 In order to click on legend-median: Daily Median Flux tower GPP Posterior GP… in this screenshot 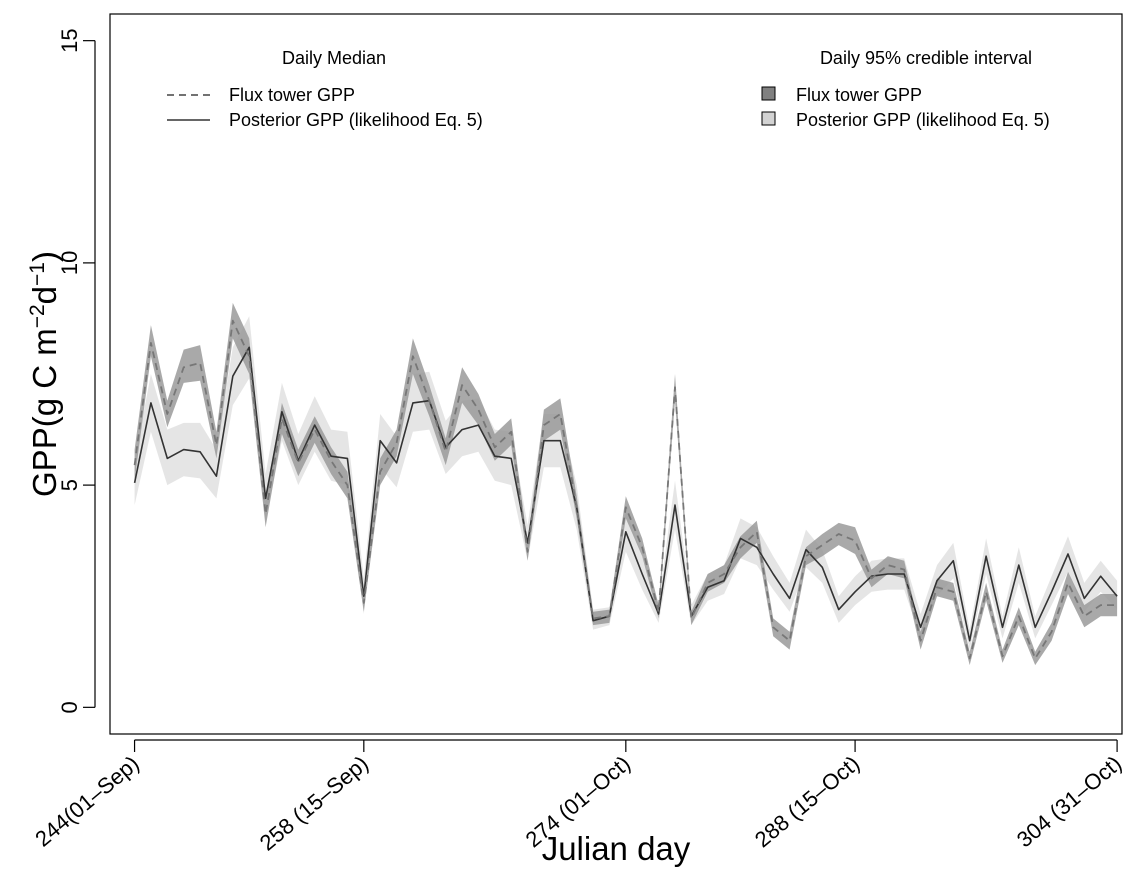, I will do `click(325, 89)`.